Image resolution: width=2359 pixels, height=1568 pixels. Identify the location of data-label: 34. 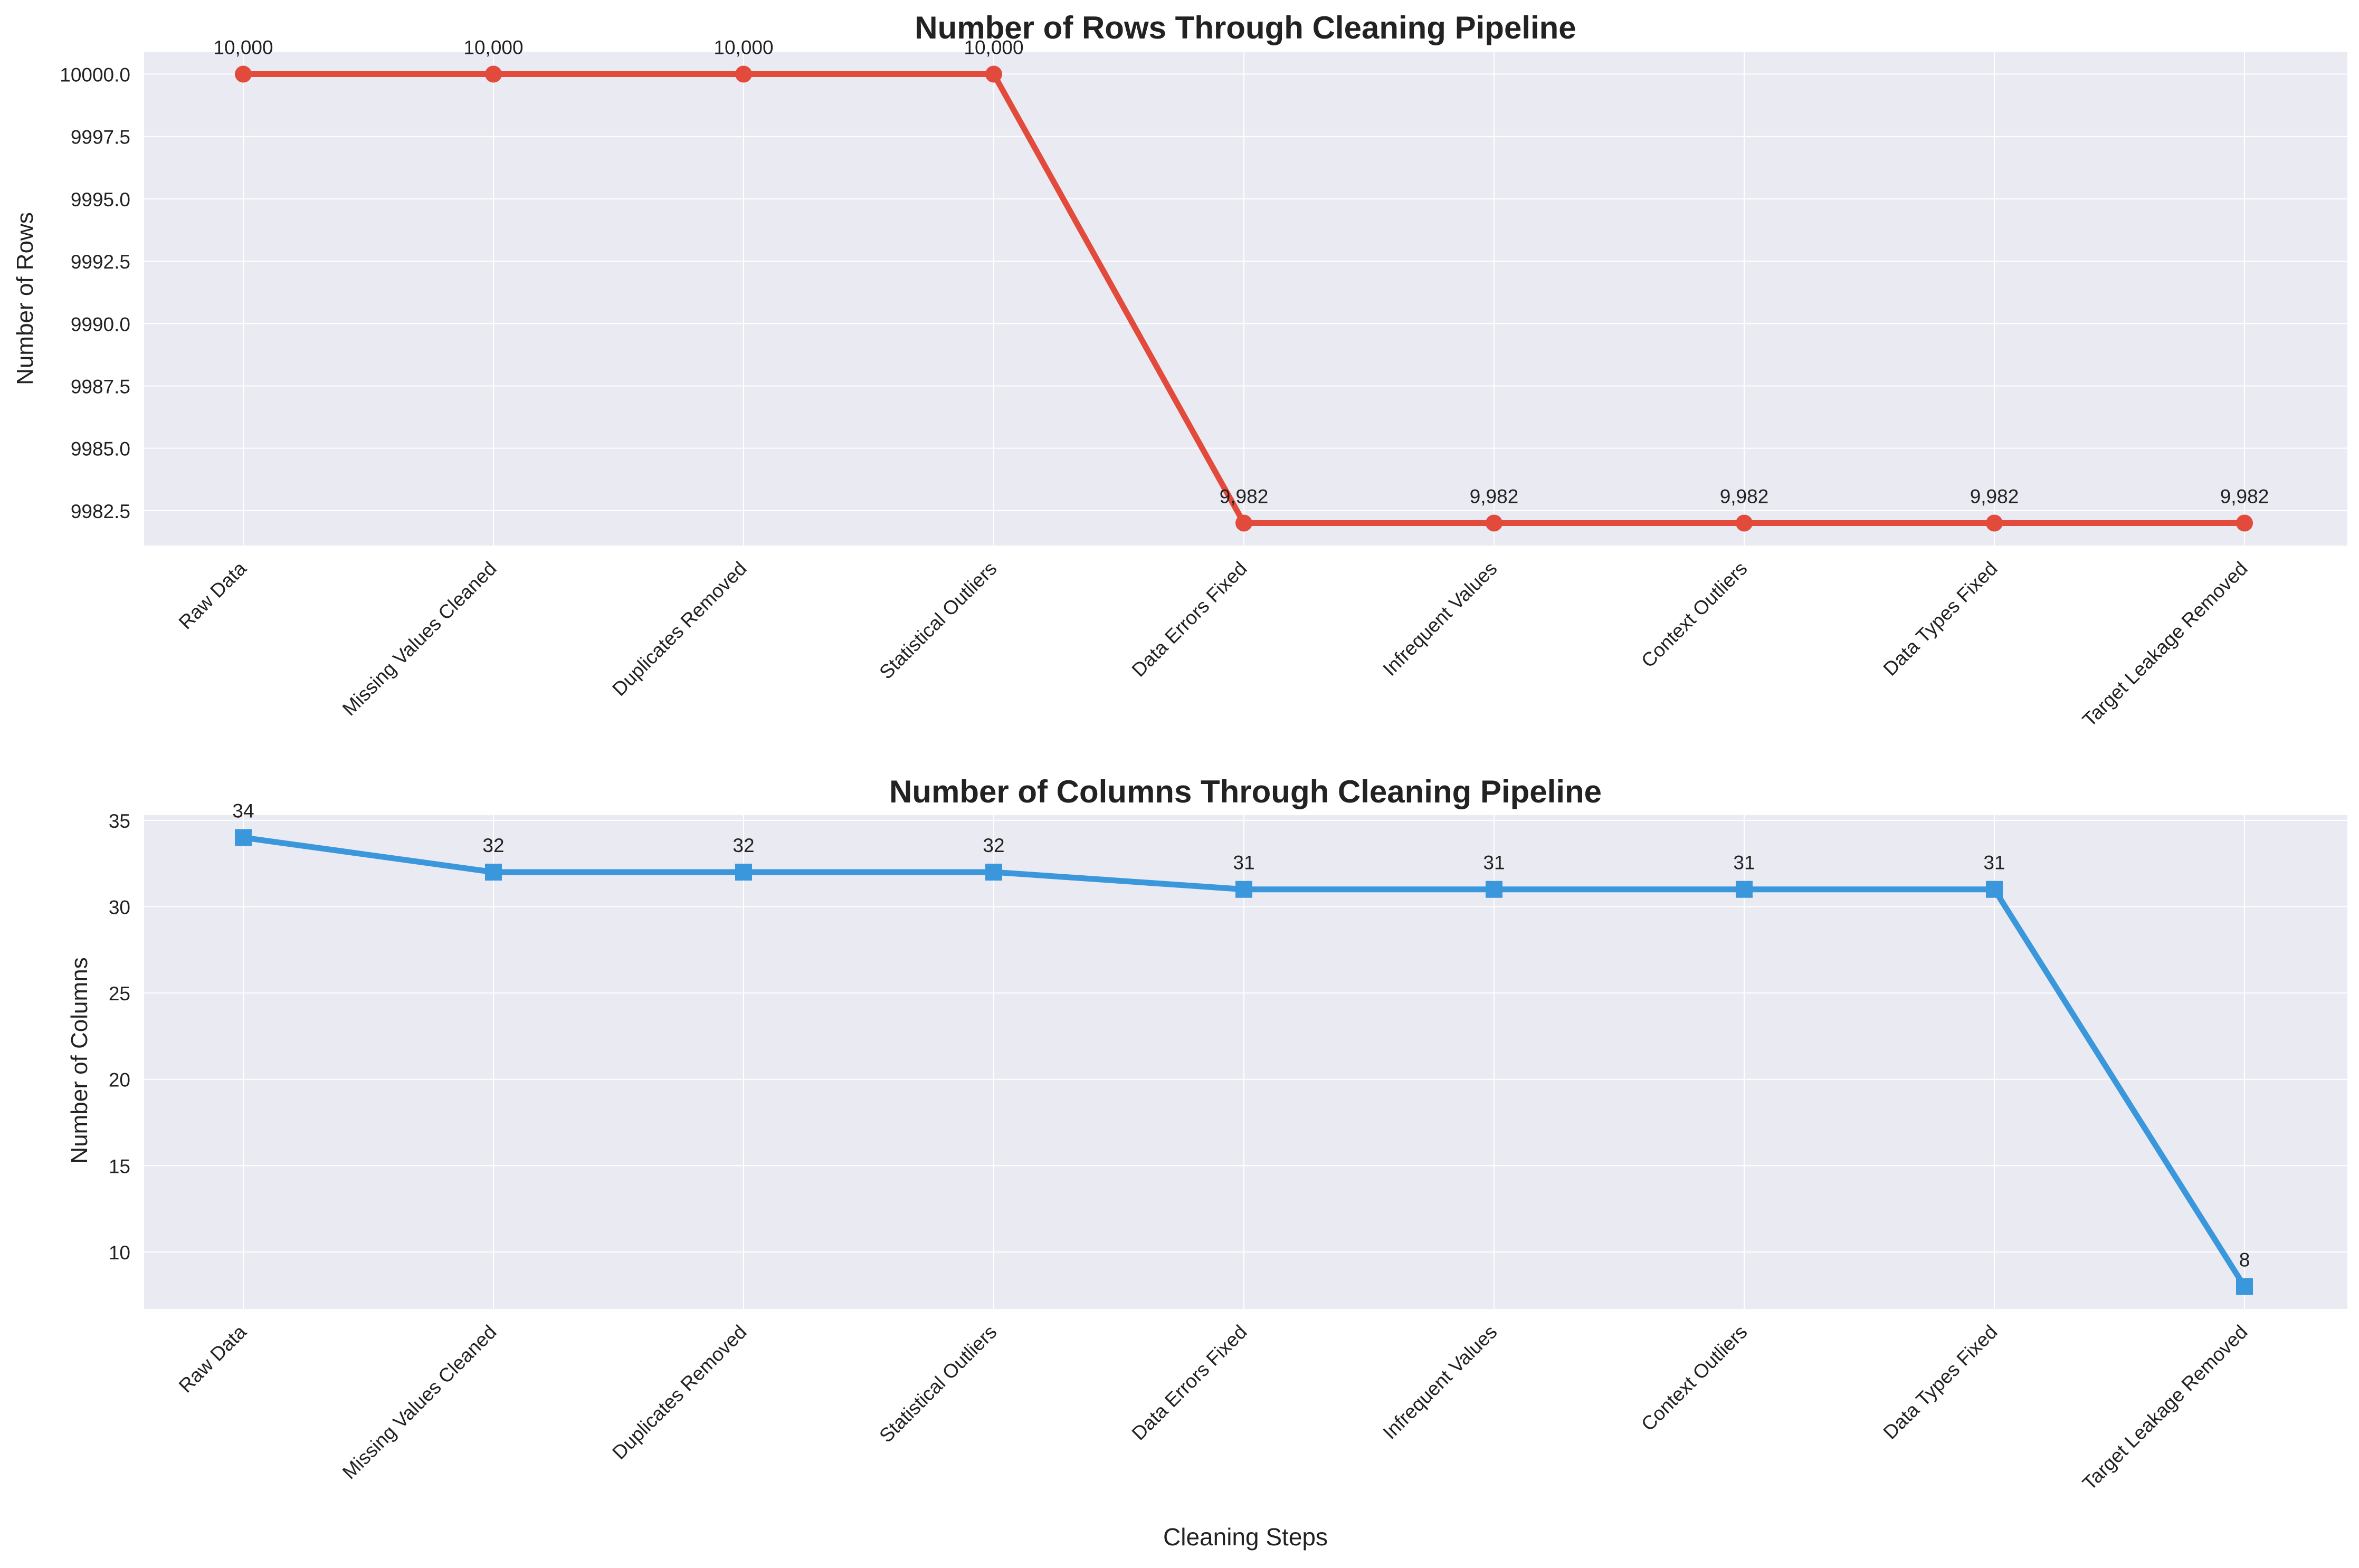
(243, 811).